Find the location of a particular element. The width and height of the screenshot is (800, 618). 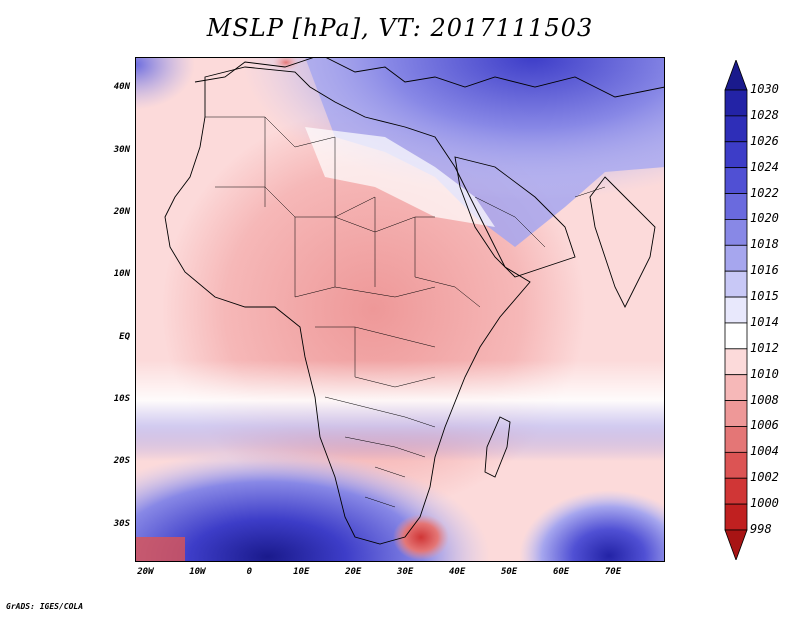

colorbar-label: 1024 is located at coordinates (764, 166).